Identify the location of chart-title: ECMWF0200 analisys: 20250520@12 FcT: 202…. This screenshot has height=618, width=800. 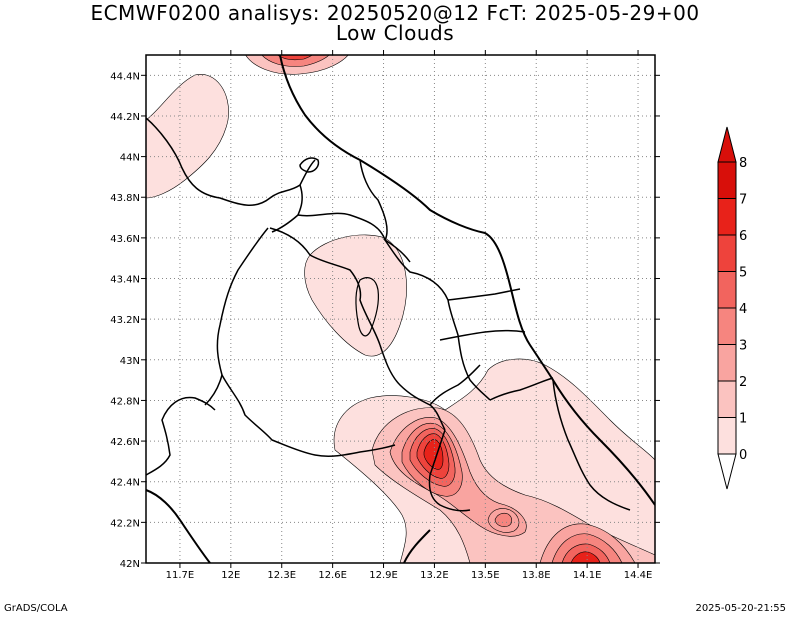
(395, 13).